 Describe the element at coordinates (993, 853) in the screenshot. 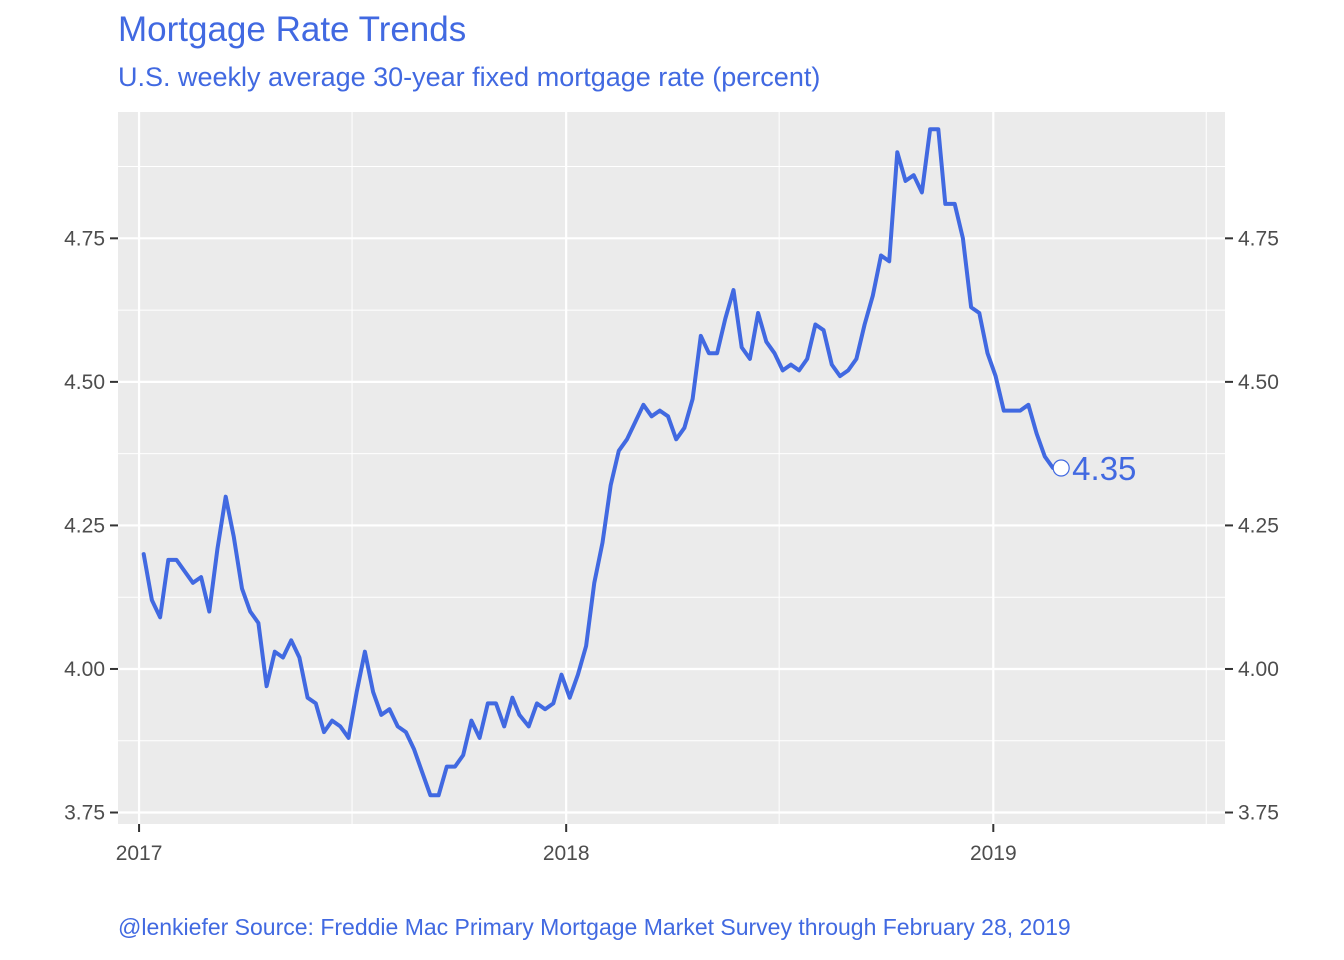

I see `x-tick-label: 2019` at that location.